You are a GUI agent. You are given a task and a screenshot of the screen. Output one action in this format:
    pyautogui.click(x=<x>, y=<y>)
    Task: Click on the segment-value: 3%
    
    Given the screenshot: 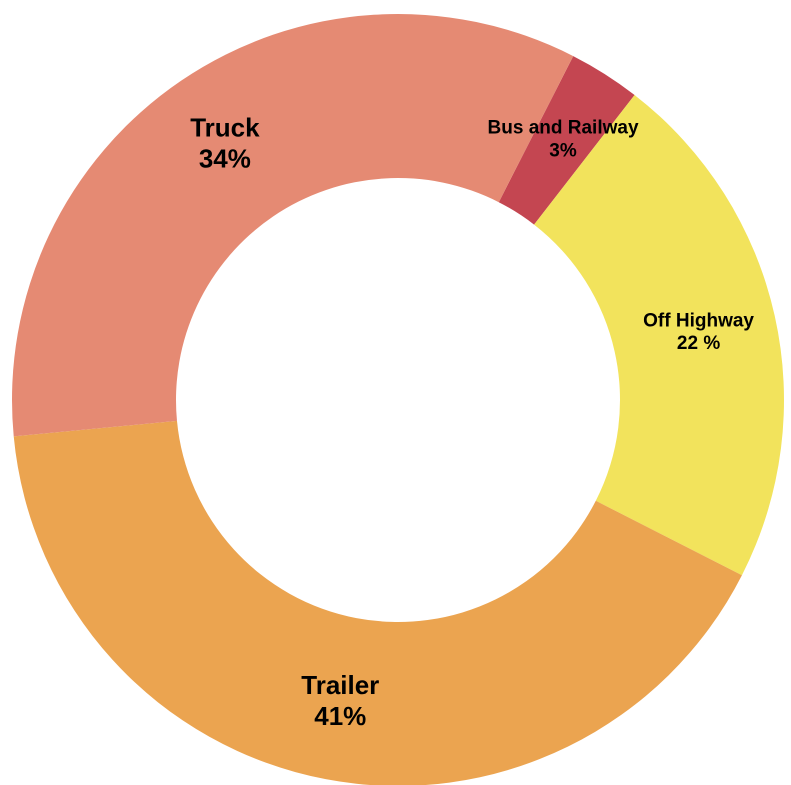 What is the action you would take?
    pyautogui.click(x=563, y=150)
    